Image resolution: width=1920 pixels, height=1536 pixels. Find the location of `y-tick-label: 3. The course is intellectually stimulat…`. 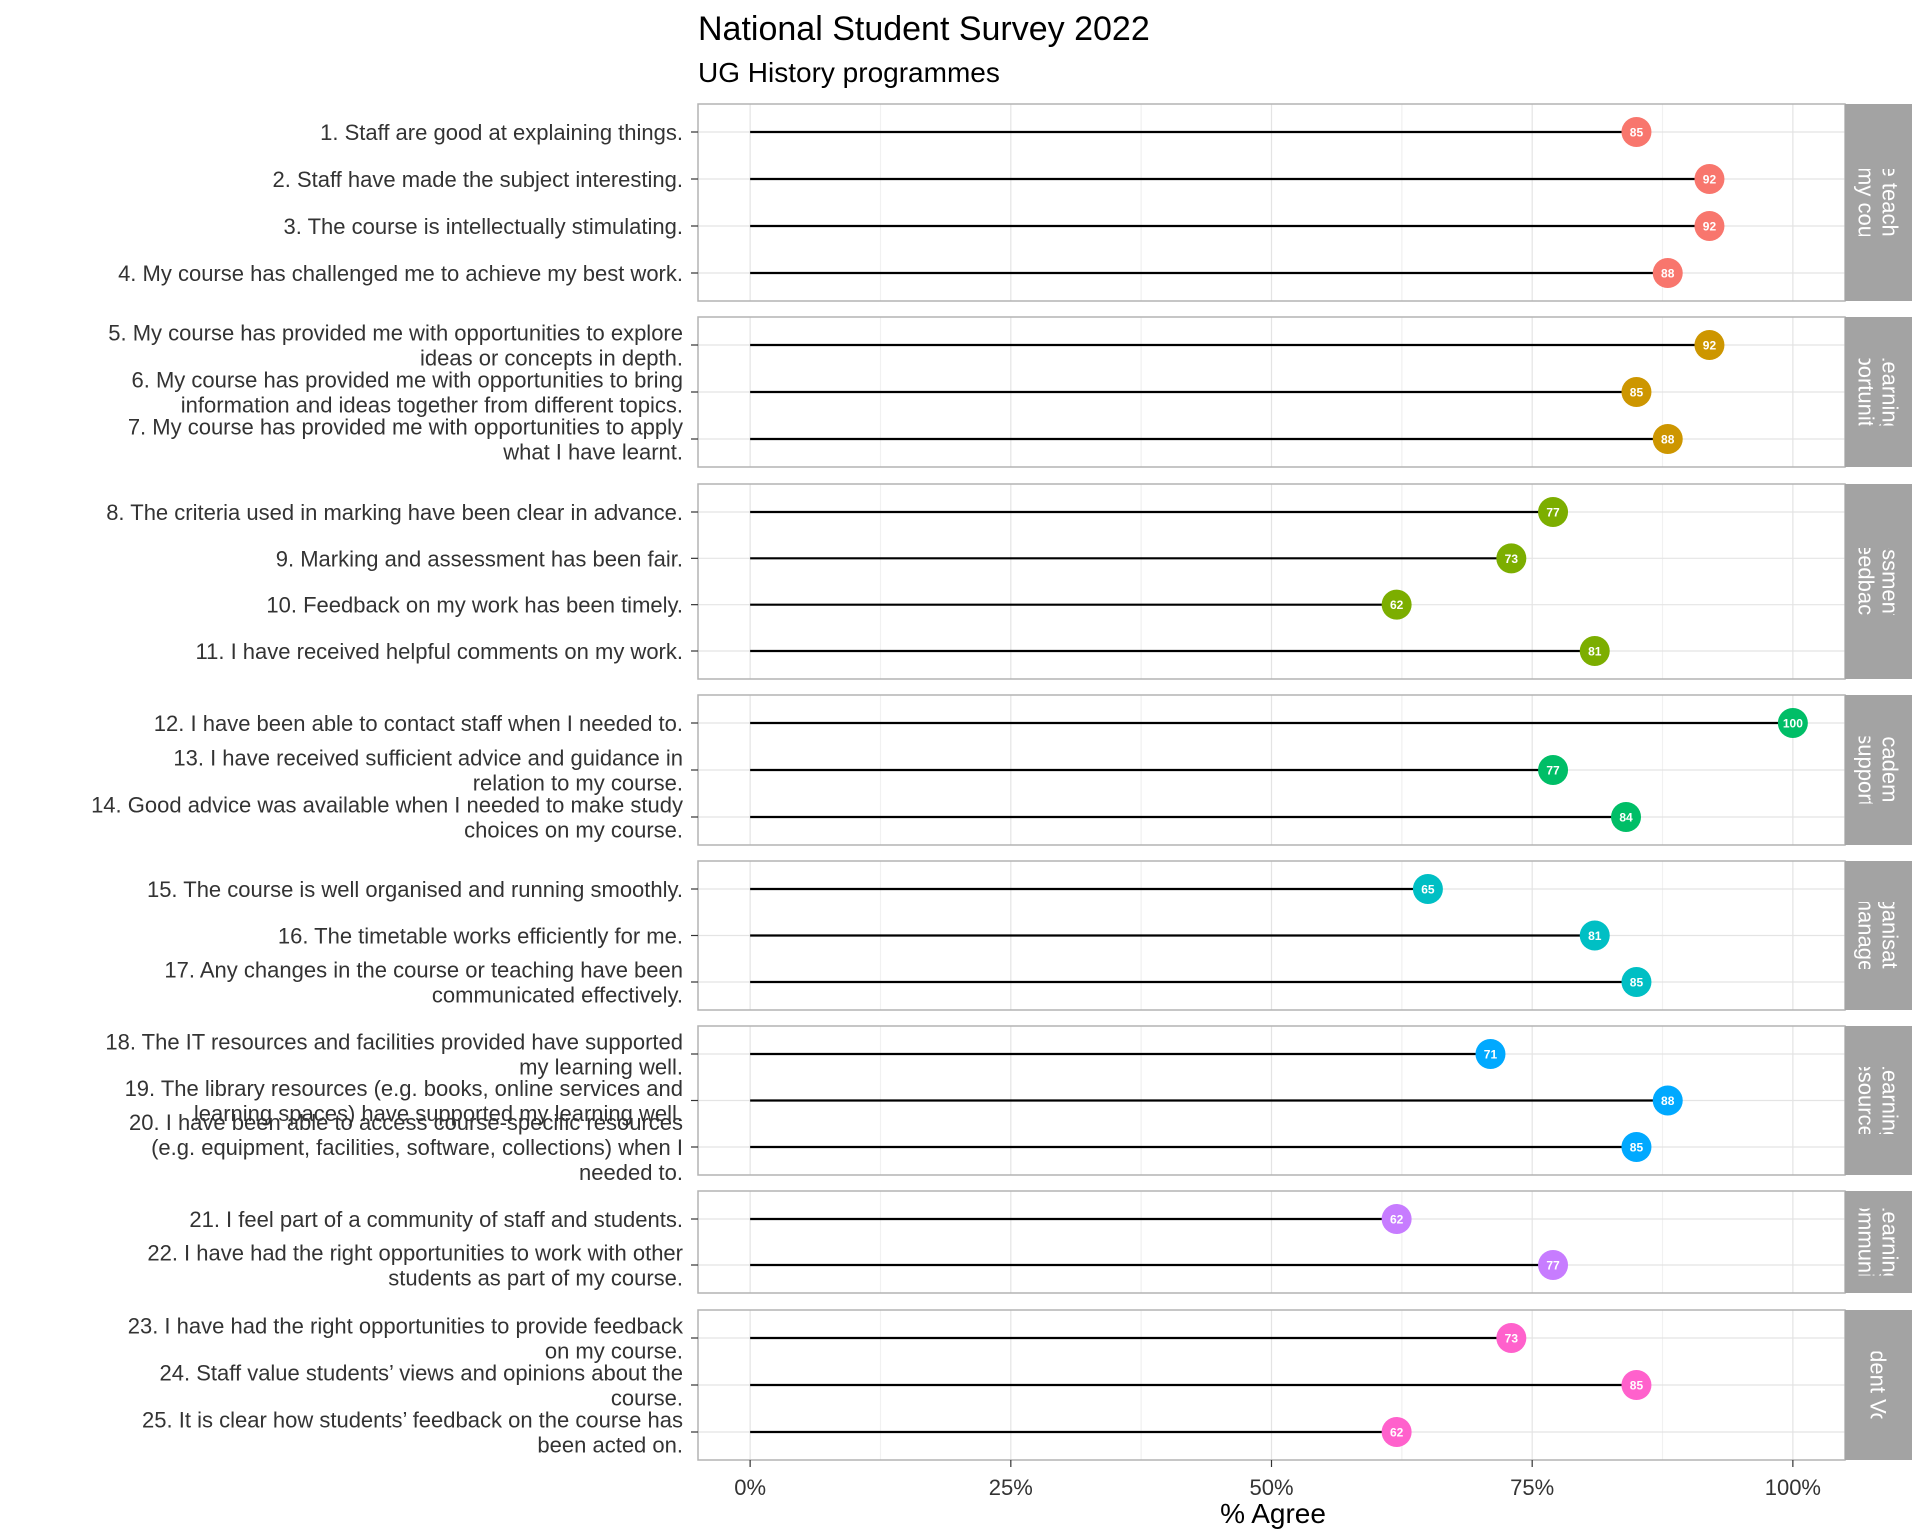

y-tick-label: 3. The course is intellectually stimulat… is located at coordinates (483, 226).